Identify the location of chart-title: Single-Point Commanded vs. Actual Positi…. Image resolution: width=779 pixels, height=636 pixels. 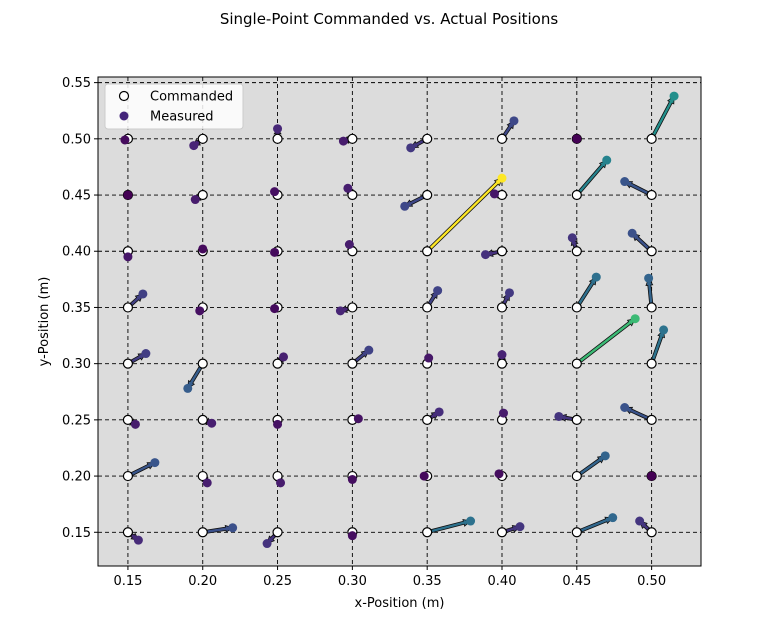
(389, 19).